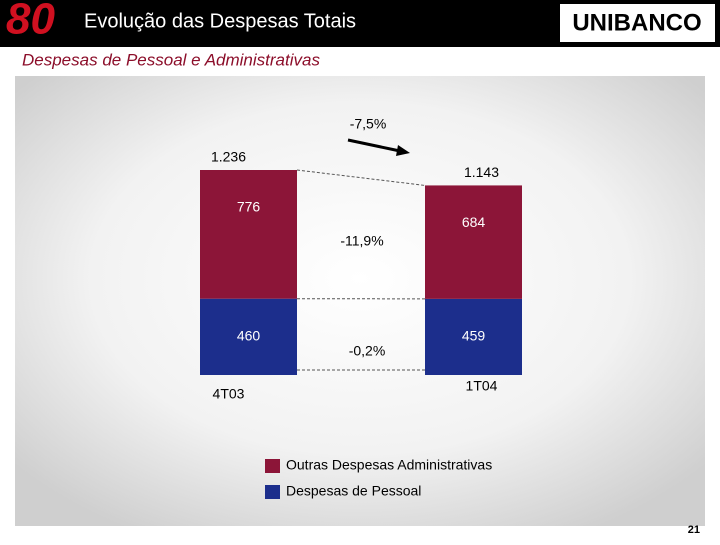  I want to click on legend-label: Despesas de Pessoal, so click(353, 491).